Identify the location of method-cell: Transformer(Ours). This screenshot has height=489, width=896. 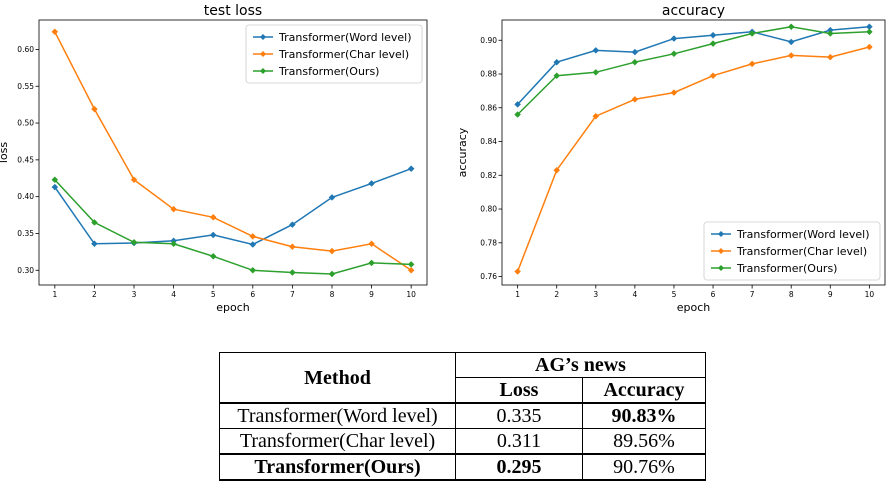
(337, 467).